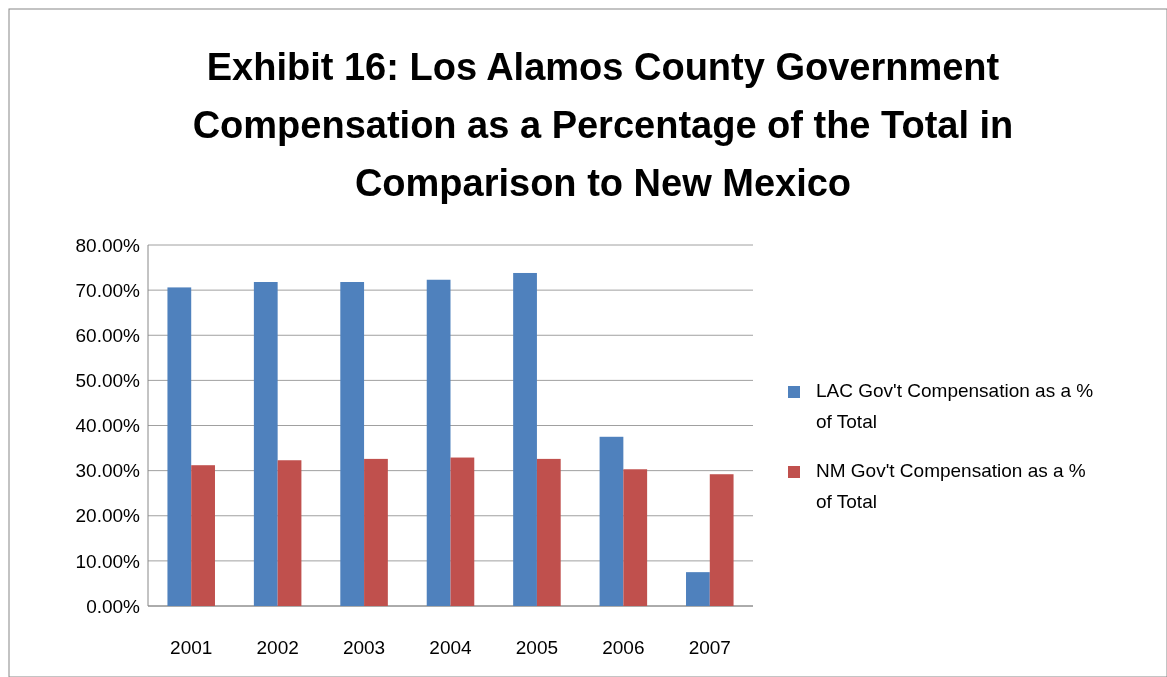 This screenshot has height=677, width=1167. I want to click on x-tick-label: 2003, so click(364, 647).